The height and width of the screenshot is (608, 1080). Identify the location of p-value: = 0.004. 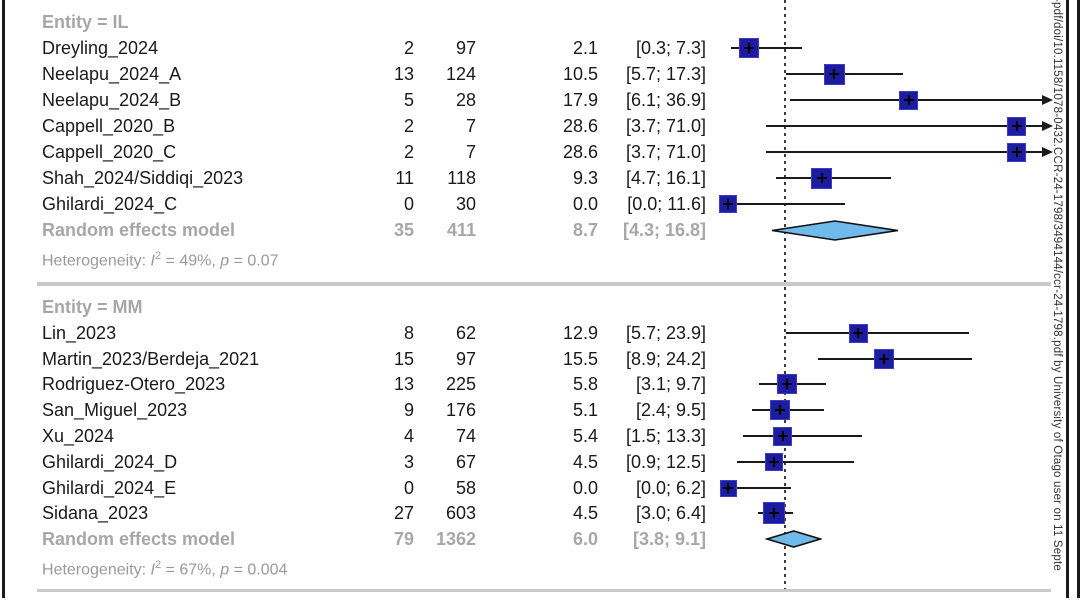
(258, 570).